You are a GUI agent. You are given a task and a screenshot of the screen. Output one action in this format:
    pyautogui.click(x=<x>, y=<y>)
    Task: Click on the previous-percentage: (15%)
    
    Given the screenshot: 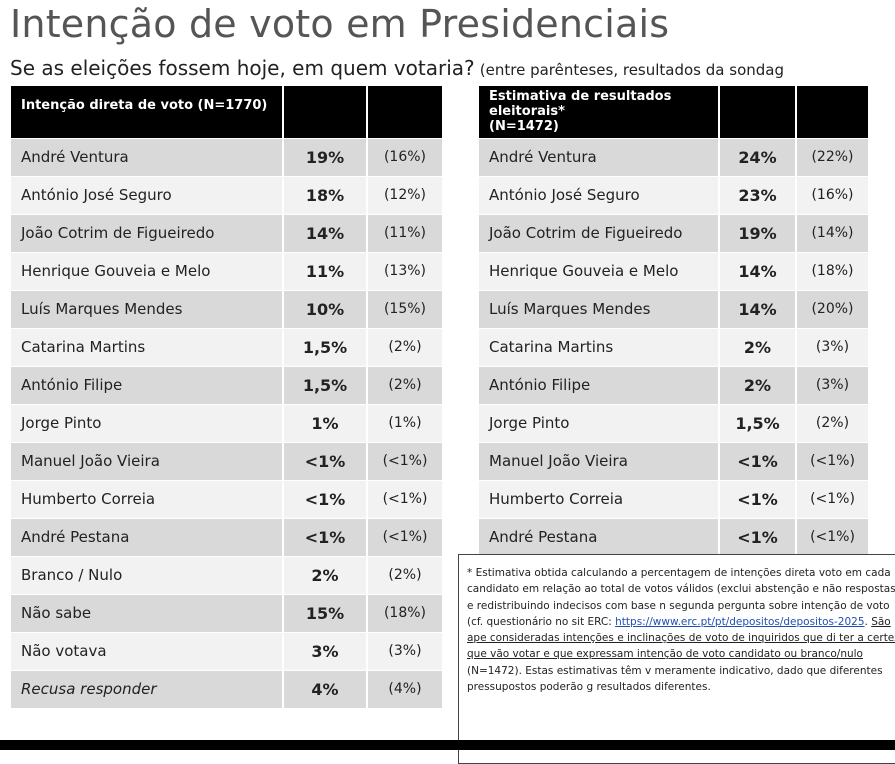 What is the action you would take?
    pyautogui.click(x=404, y=308)
    